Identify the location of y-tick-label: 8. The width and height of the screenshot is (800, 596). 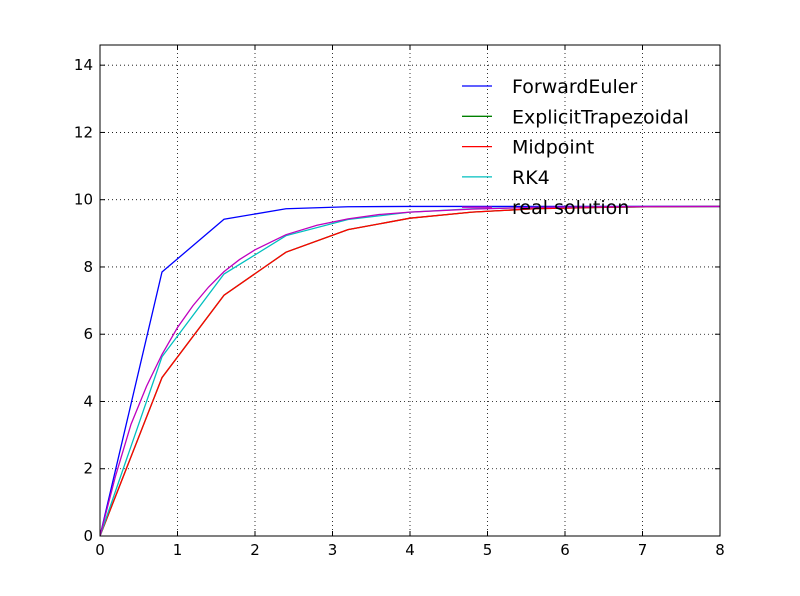
(88, 267).